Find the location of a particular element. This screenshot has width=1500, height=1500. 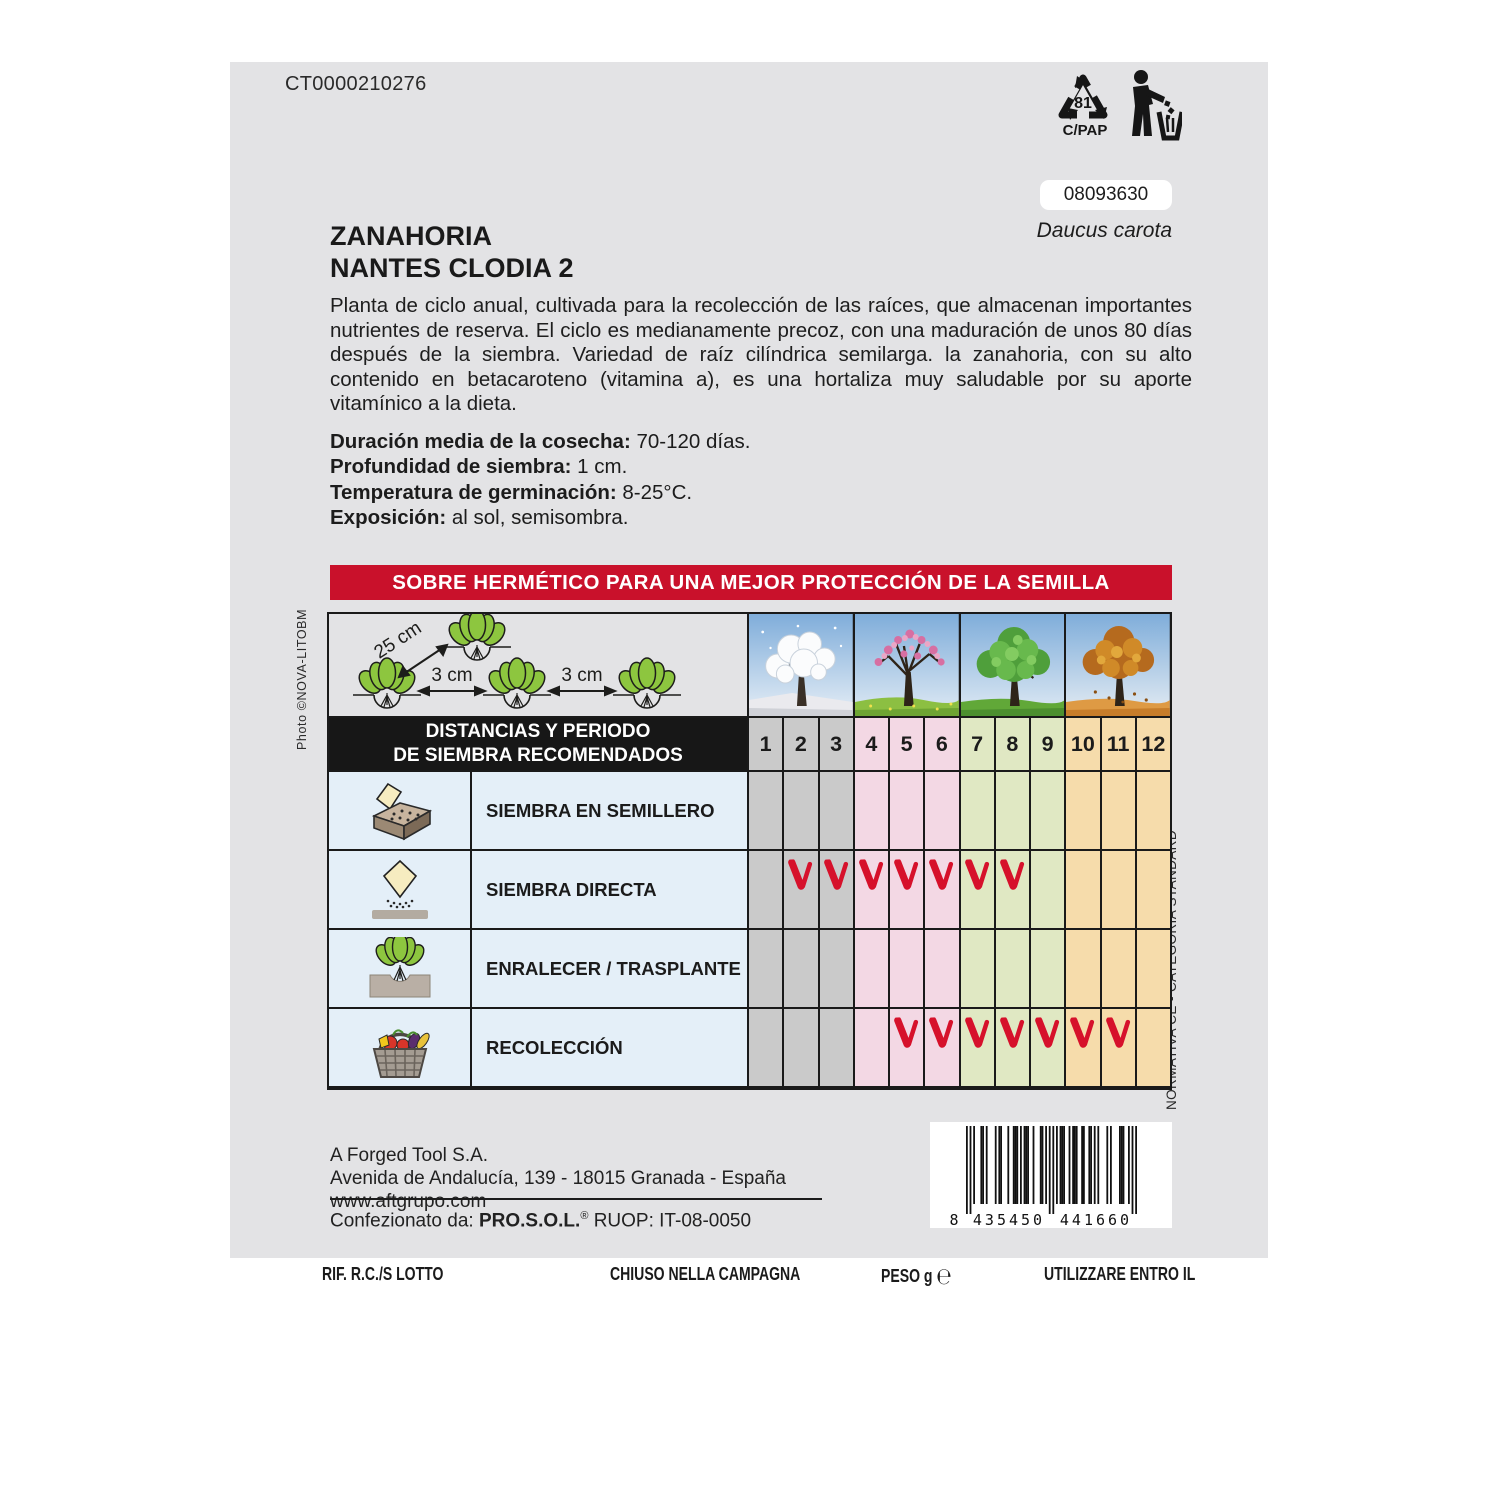

product-title: ZANAHORIA NANTES CLODIA 2 is located at coordinates (452, 252).